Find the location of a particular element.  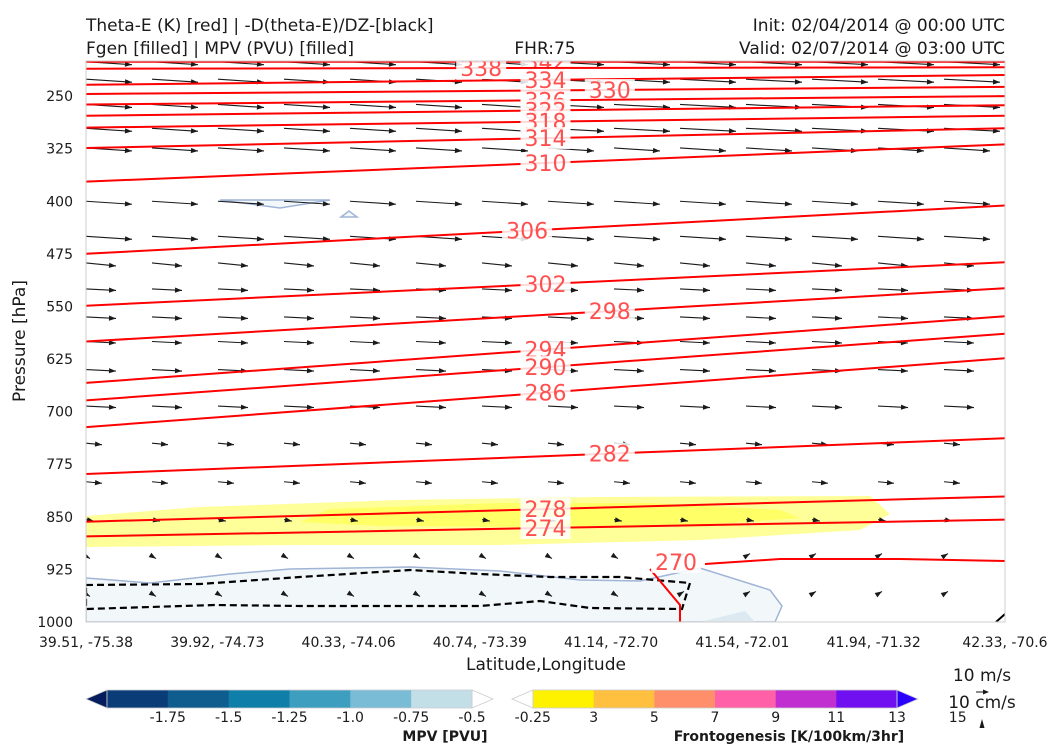

x-tick-label: 42.33, -70.6 is located at coordinates (1004, 643).